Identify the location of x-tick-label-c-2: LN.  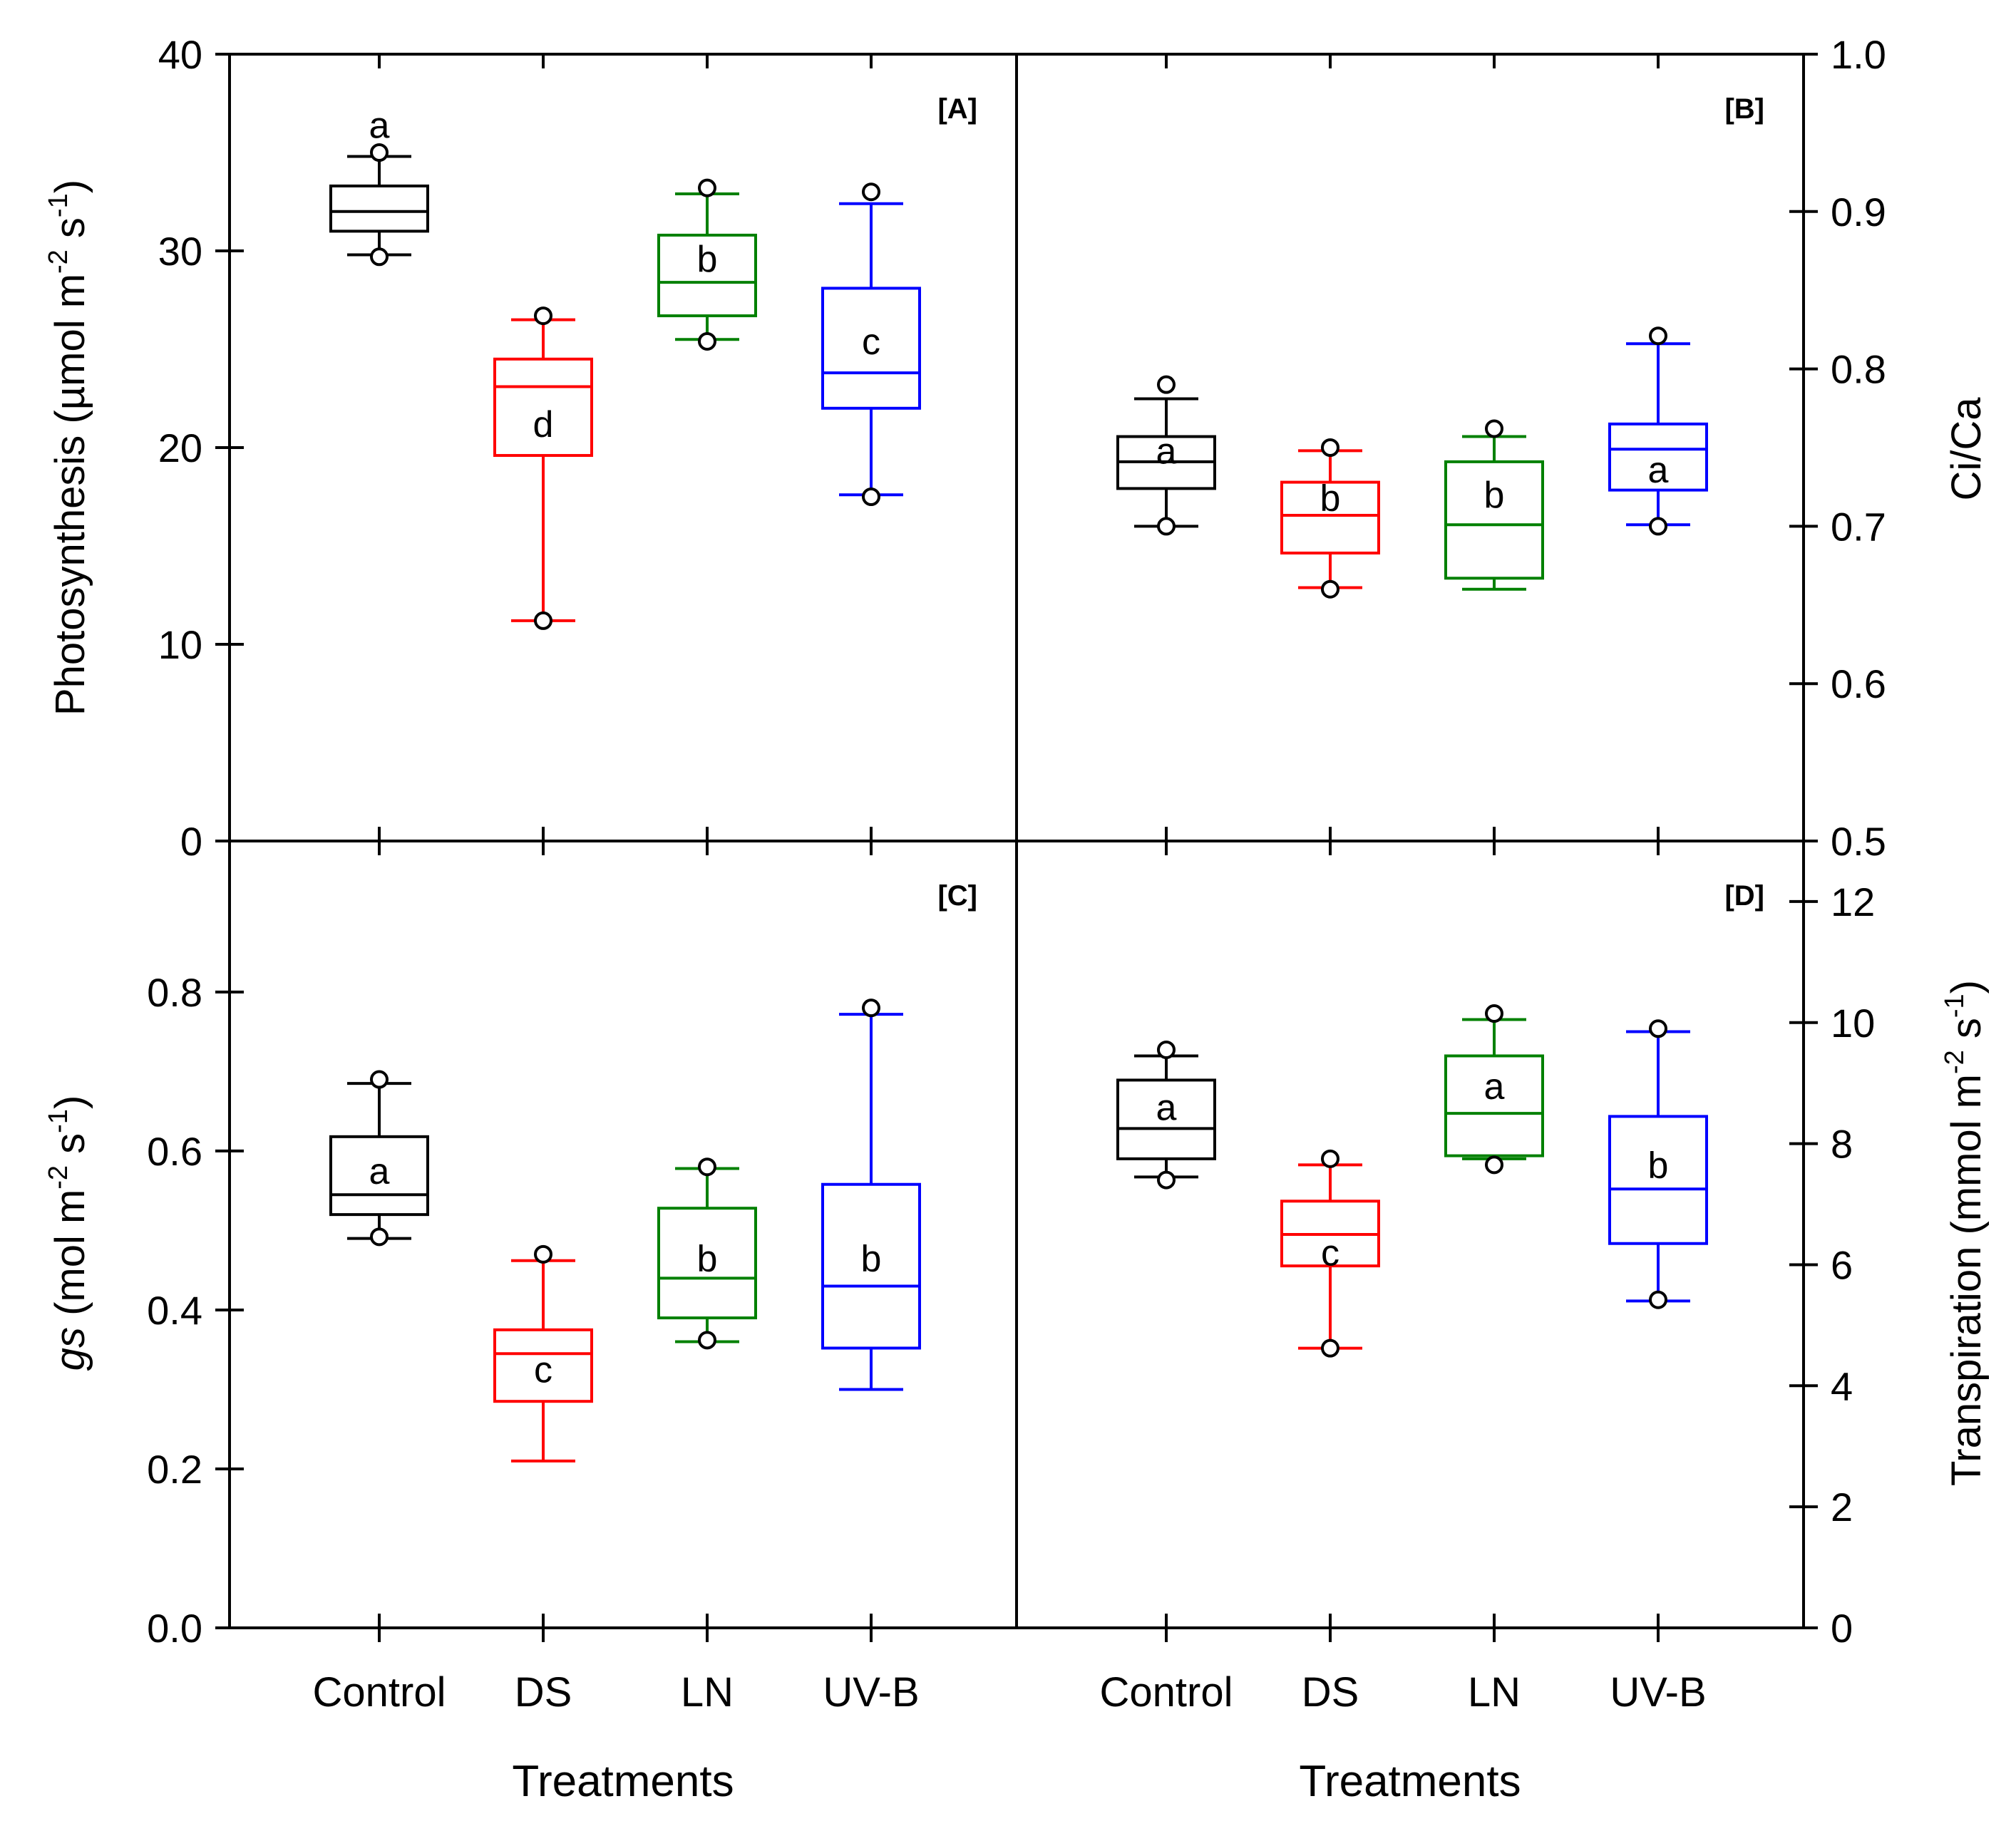
(707, 1693).